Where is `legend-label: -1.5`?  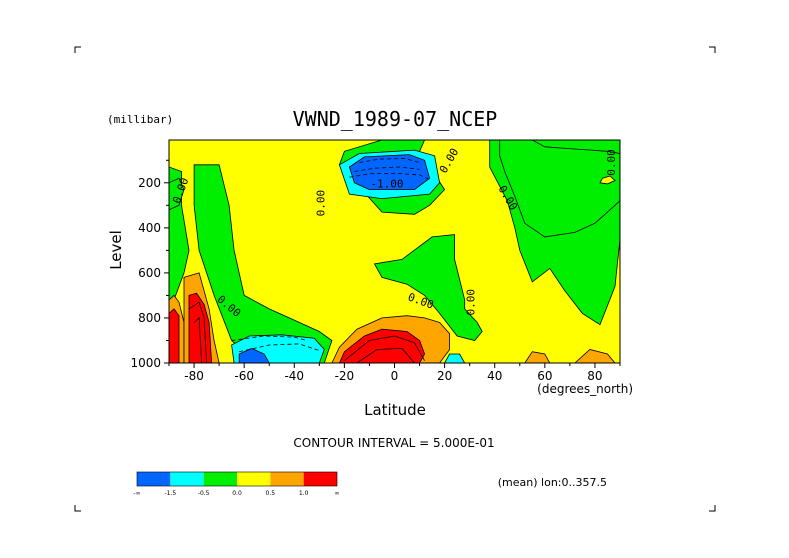
legend-label: -1.5 is located at coordinates (170, 493).